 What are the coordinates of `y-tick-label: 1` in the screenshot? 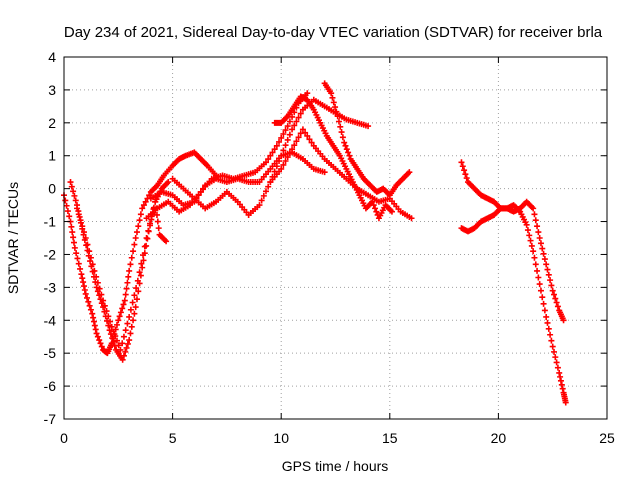 It's located at (52, 156).